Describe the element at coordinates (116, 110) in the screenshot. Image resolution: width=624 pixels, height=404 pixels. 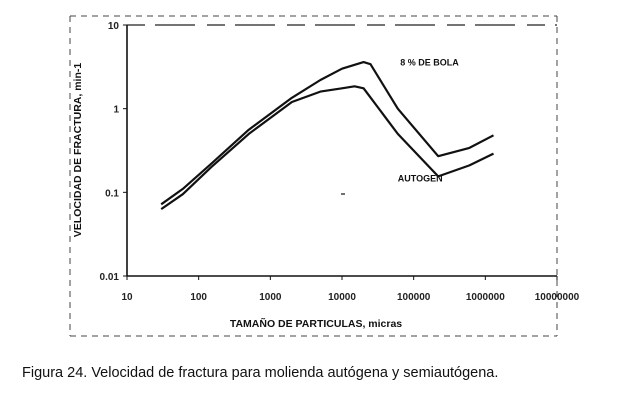
I see `y-tick-label: 1` at that location.